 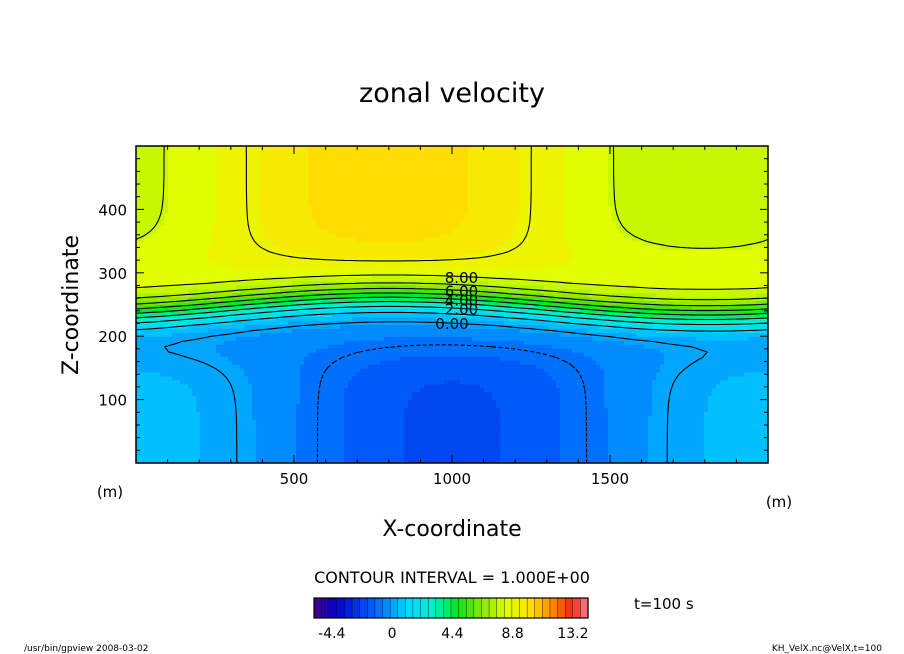 I want to click on x-tick-label: 500, so click(x=294, y=479).